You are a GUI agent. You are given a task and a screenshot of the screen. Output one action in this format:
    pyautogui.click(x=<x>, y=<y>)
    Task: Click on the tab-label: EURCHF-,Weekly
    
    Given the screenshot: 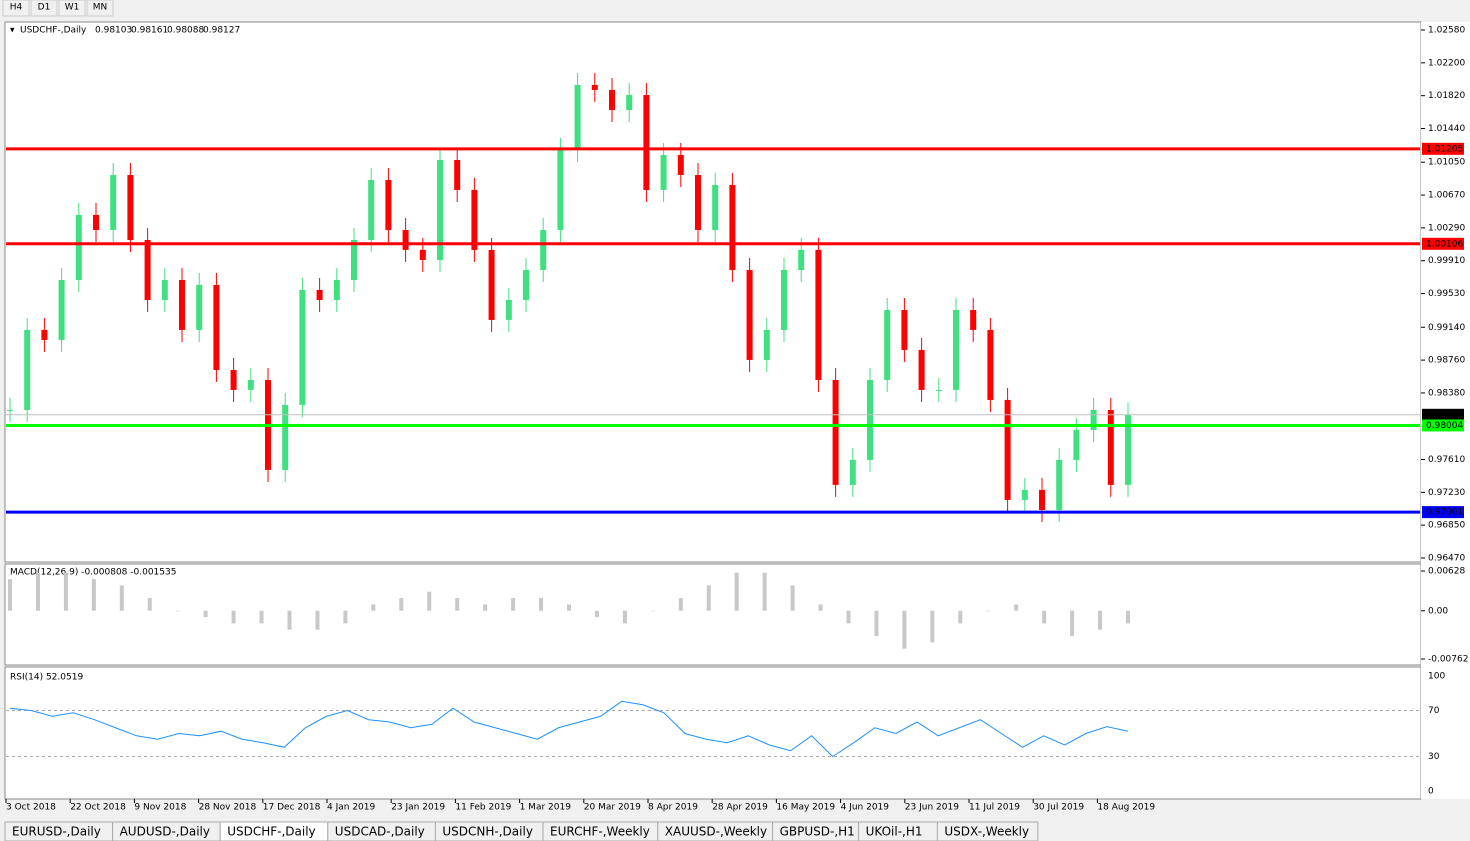 What is the action you would take?
    pyautogui.click(x=600, y=832)
    